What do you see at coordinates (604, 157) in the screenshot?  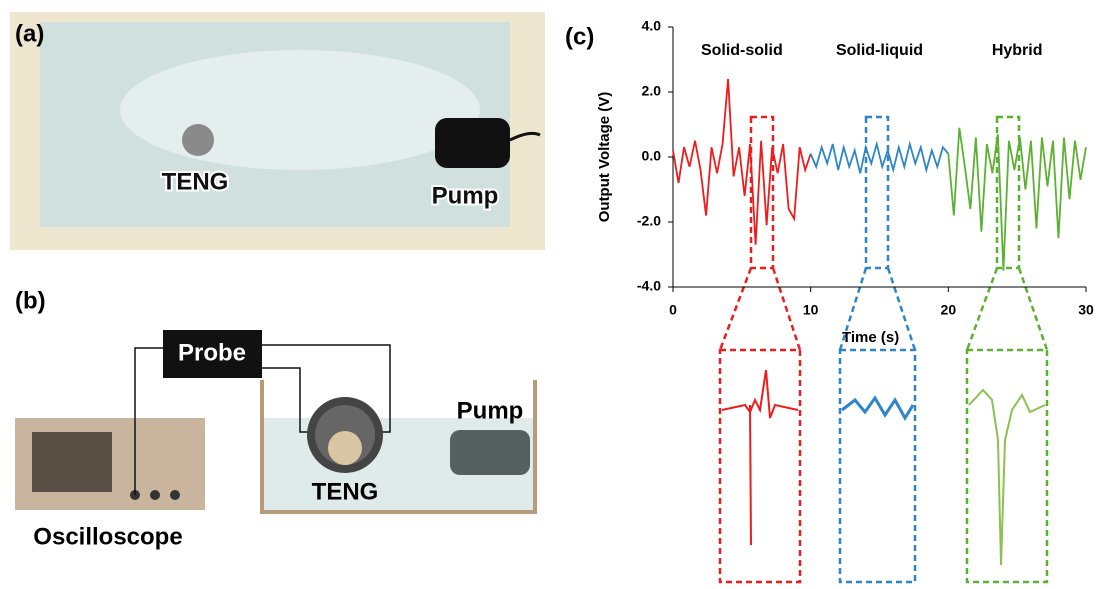 I see `y-axis-label: Output Voltage (V)` at bounding box center [604, 157].